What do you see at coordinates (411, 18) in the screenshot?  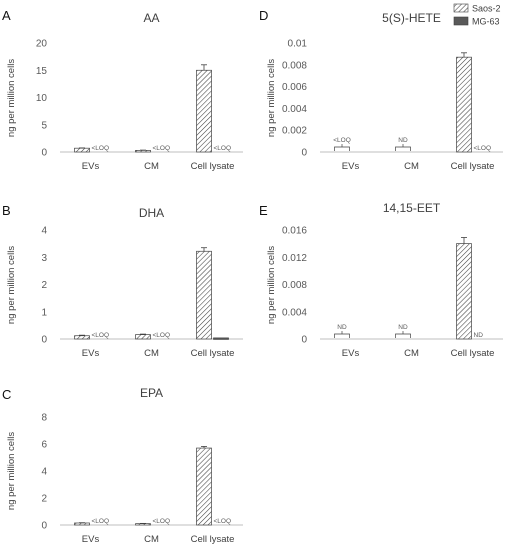 I see `panel-title: 5(S)-HETE` at bounding box center [411, 18].